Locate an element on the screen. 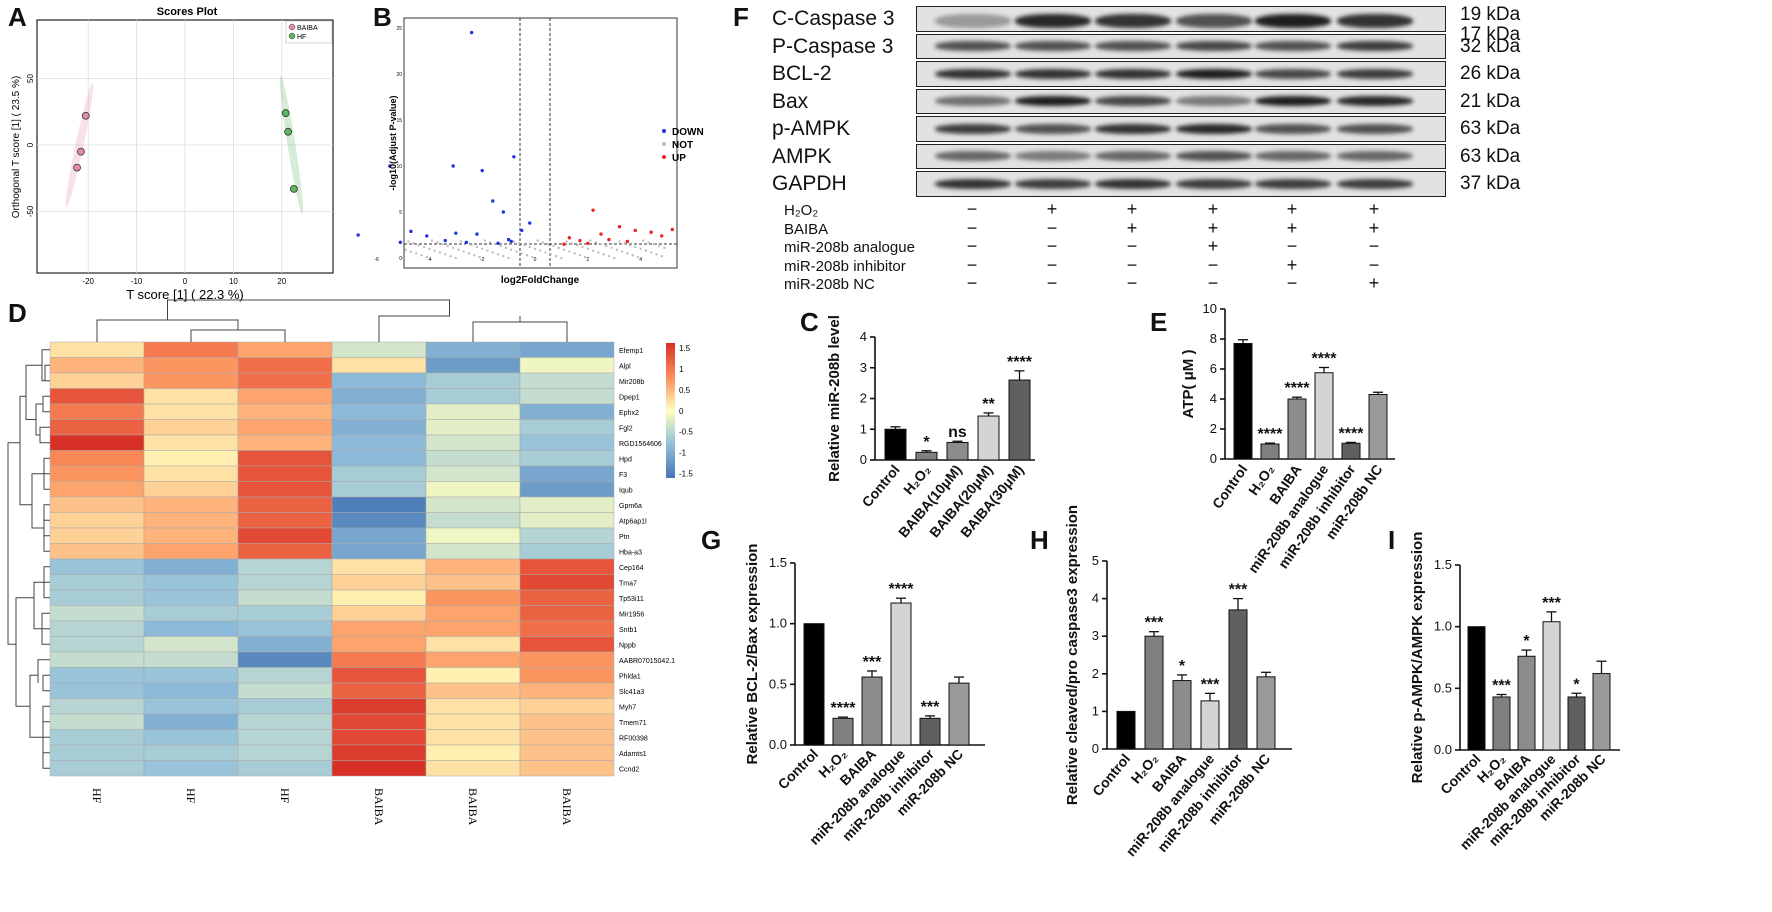 This screenshot has width=1772, height=912. y-axis-label: Relative cleaved/pro caspase3 expression is located at coordinates (1072, 655).